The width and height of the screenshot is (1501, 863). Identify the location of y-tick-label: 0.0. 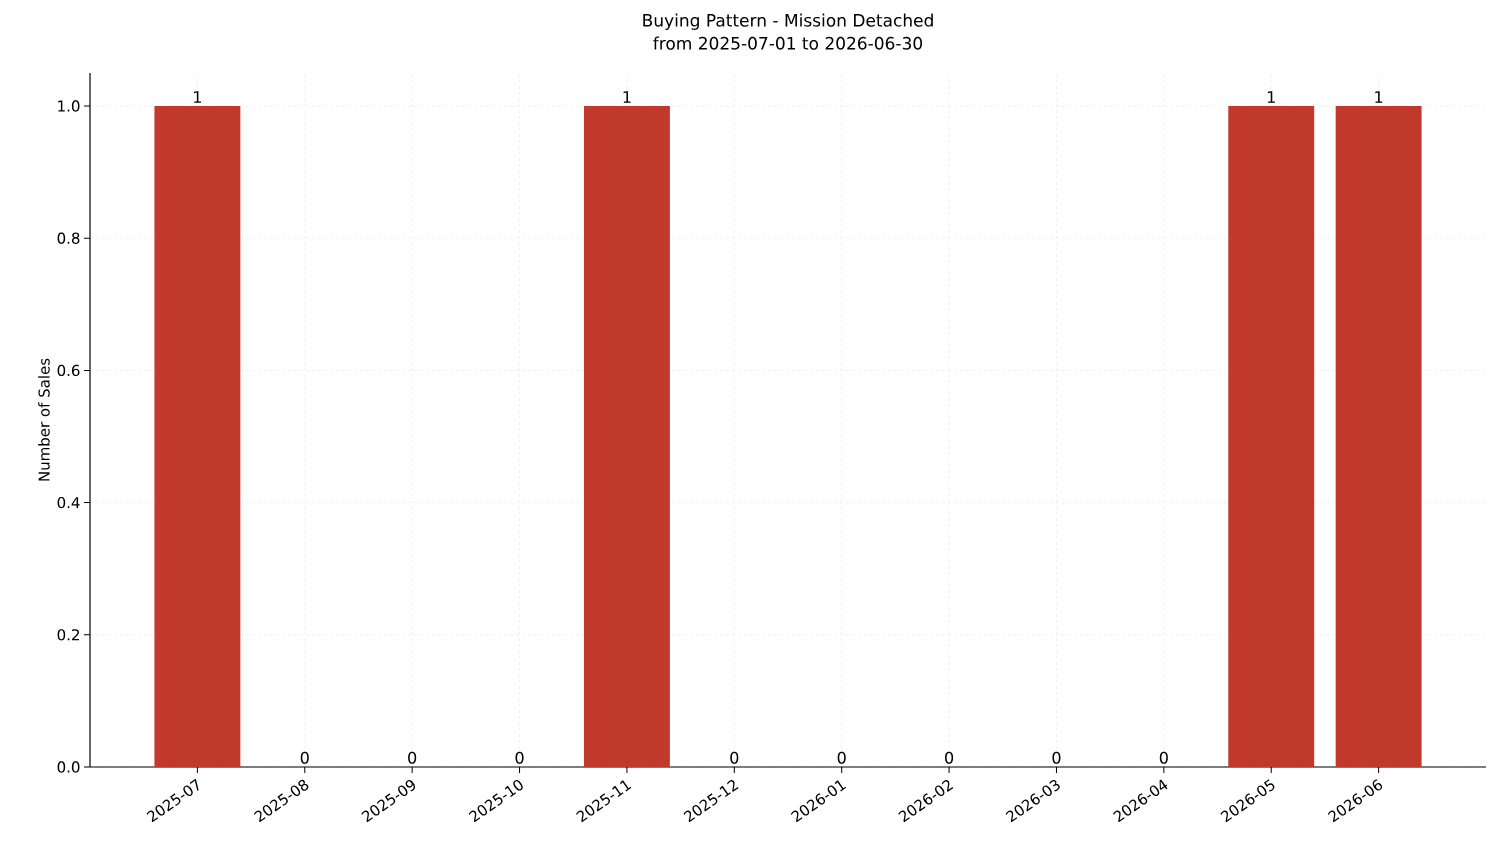
(68, 767).